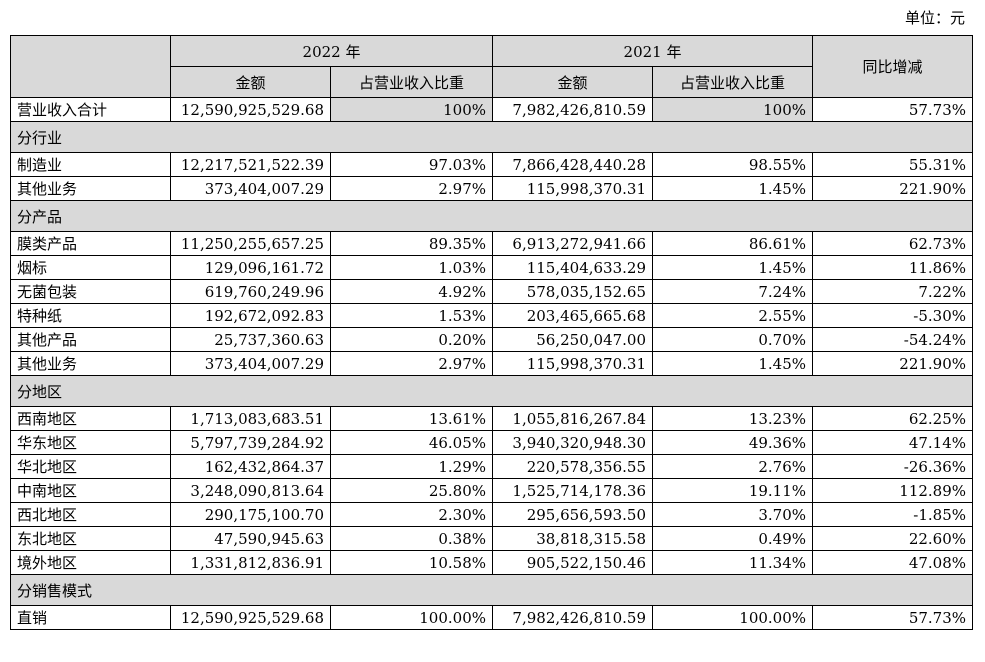 The height and width of the screenshot is (662, 985). What do you see at coordinates (250, 514) in the screenshot?
I see `cell-amount-2022: 290,175,100.70` at bounding box center [250, 514].